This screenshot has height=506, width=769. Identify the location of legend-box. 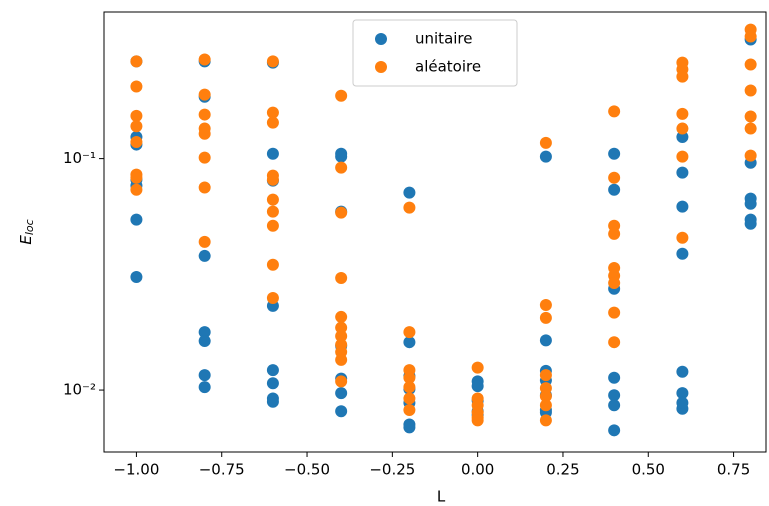
(435, 53).